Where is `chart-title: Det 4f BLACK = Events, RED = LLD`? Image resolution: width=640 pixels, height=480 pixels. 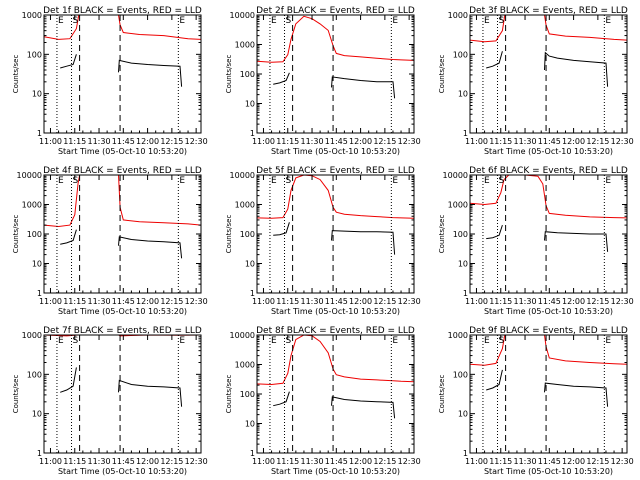
chart-title: Det 4f BLACK = Events, RED = LLD is located at coordinates (122, 171).